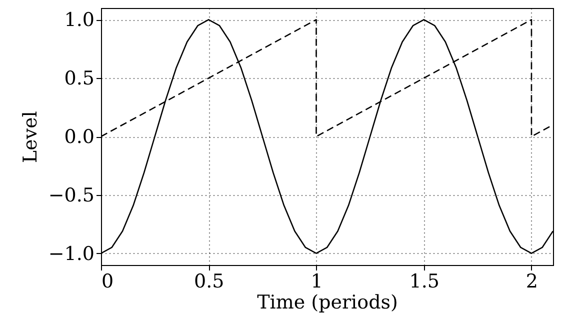 The width and height of the screenshot is (578, 320). What do you see at coordinates (424, 281) in the screenshot?
I see `x-tick-label: 1.5` at bounding box center [424, 281].